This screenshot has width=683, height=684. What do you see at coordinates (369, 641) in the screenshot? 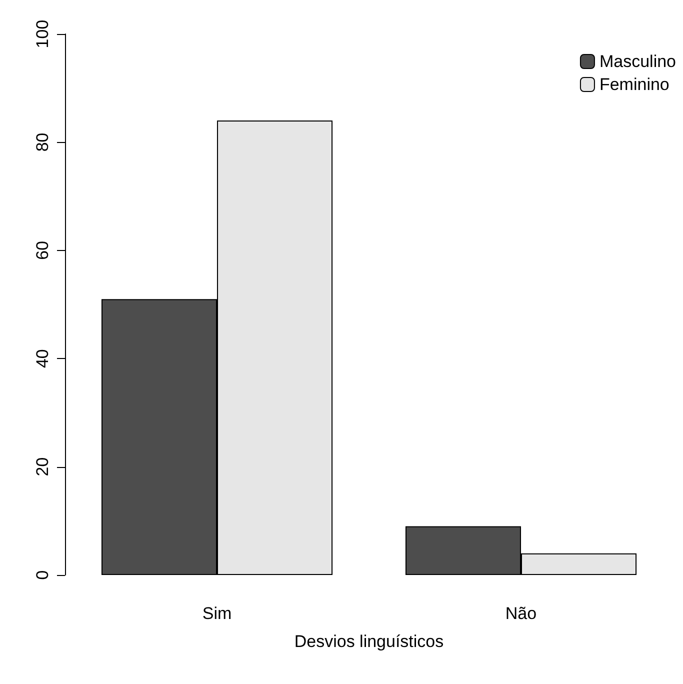
I see `x-axis-title: Desvios linguísticos` at bounding box center [369, 641].